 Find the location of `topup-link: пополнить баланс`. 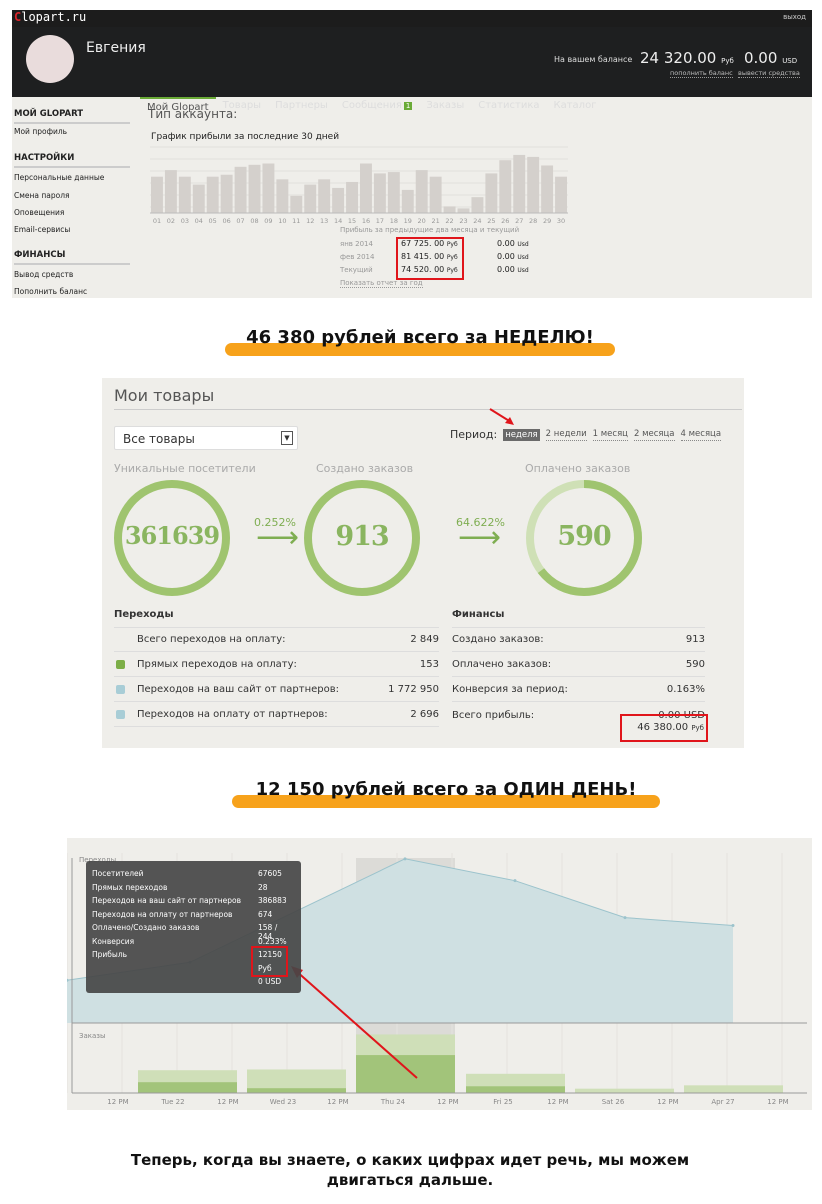

topup-link: пополнить баланс is located at coordinates (701, 73).